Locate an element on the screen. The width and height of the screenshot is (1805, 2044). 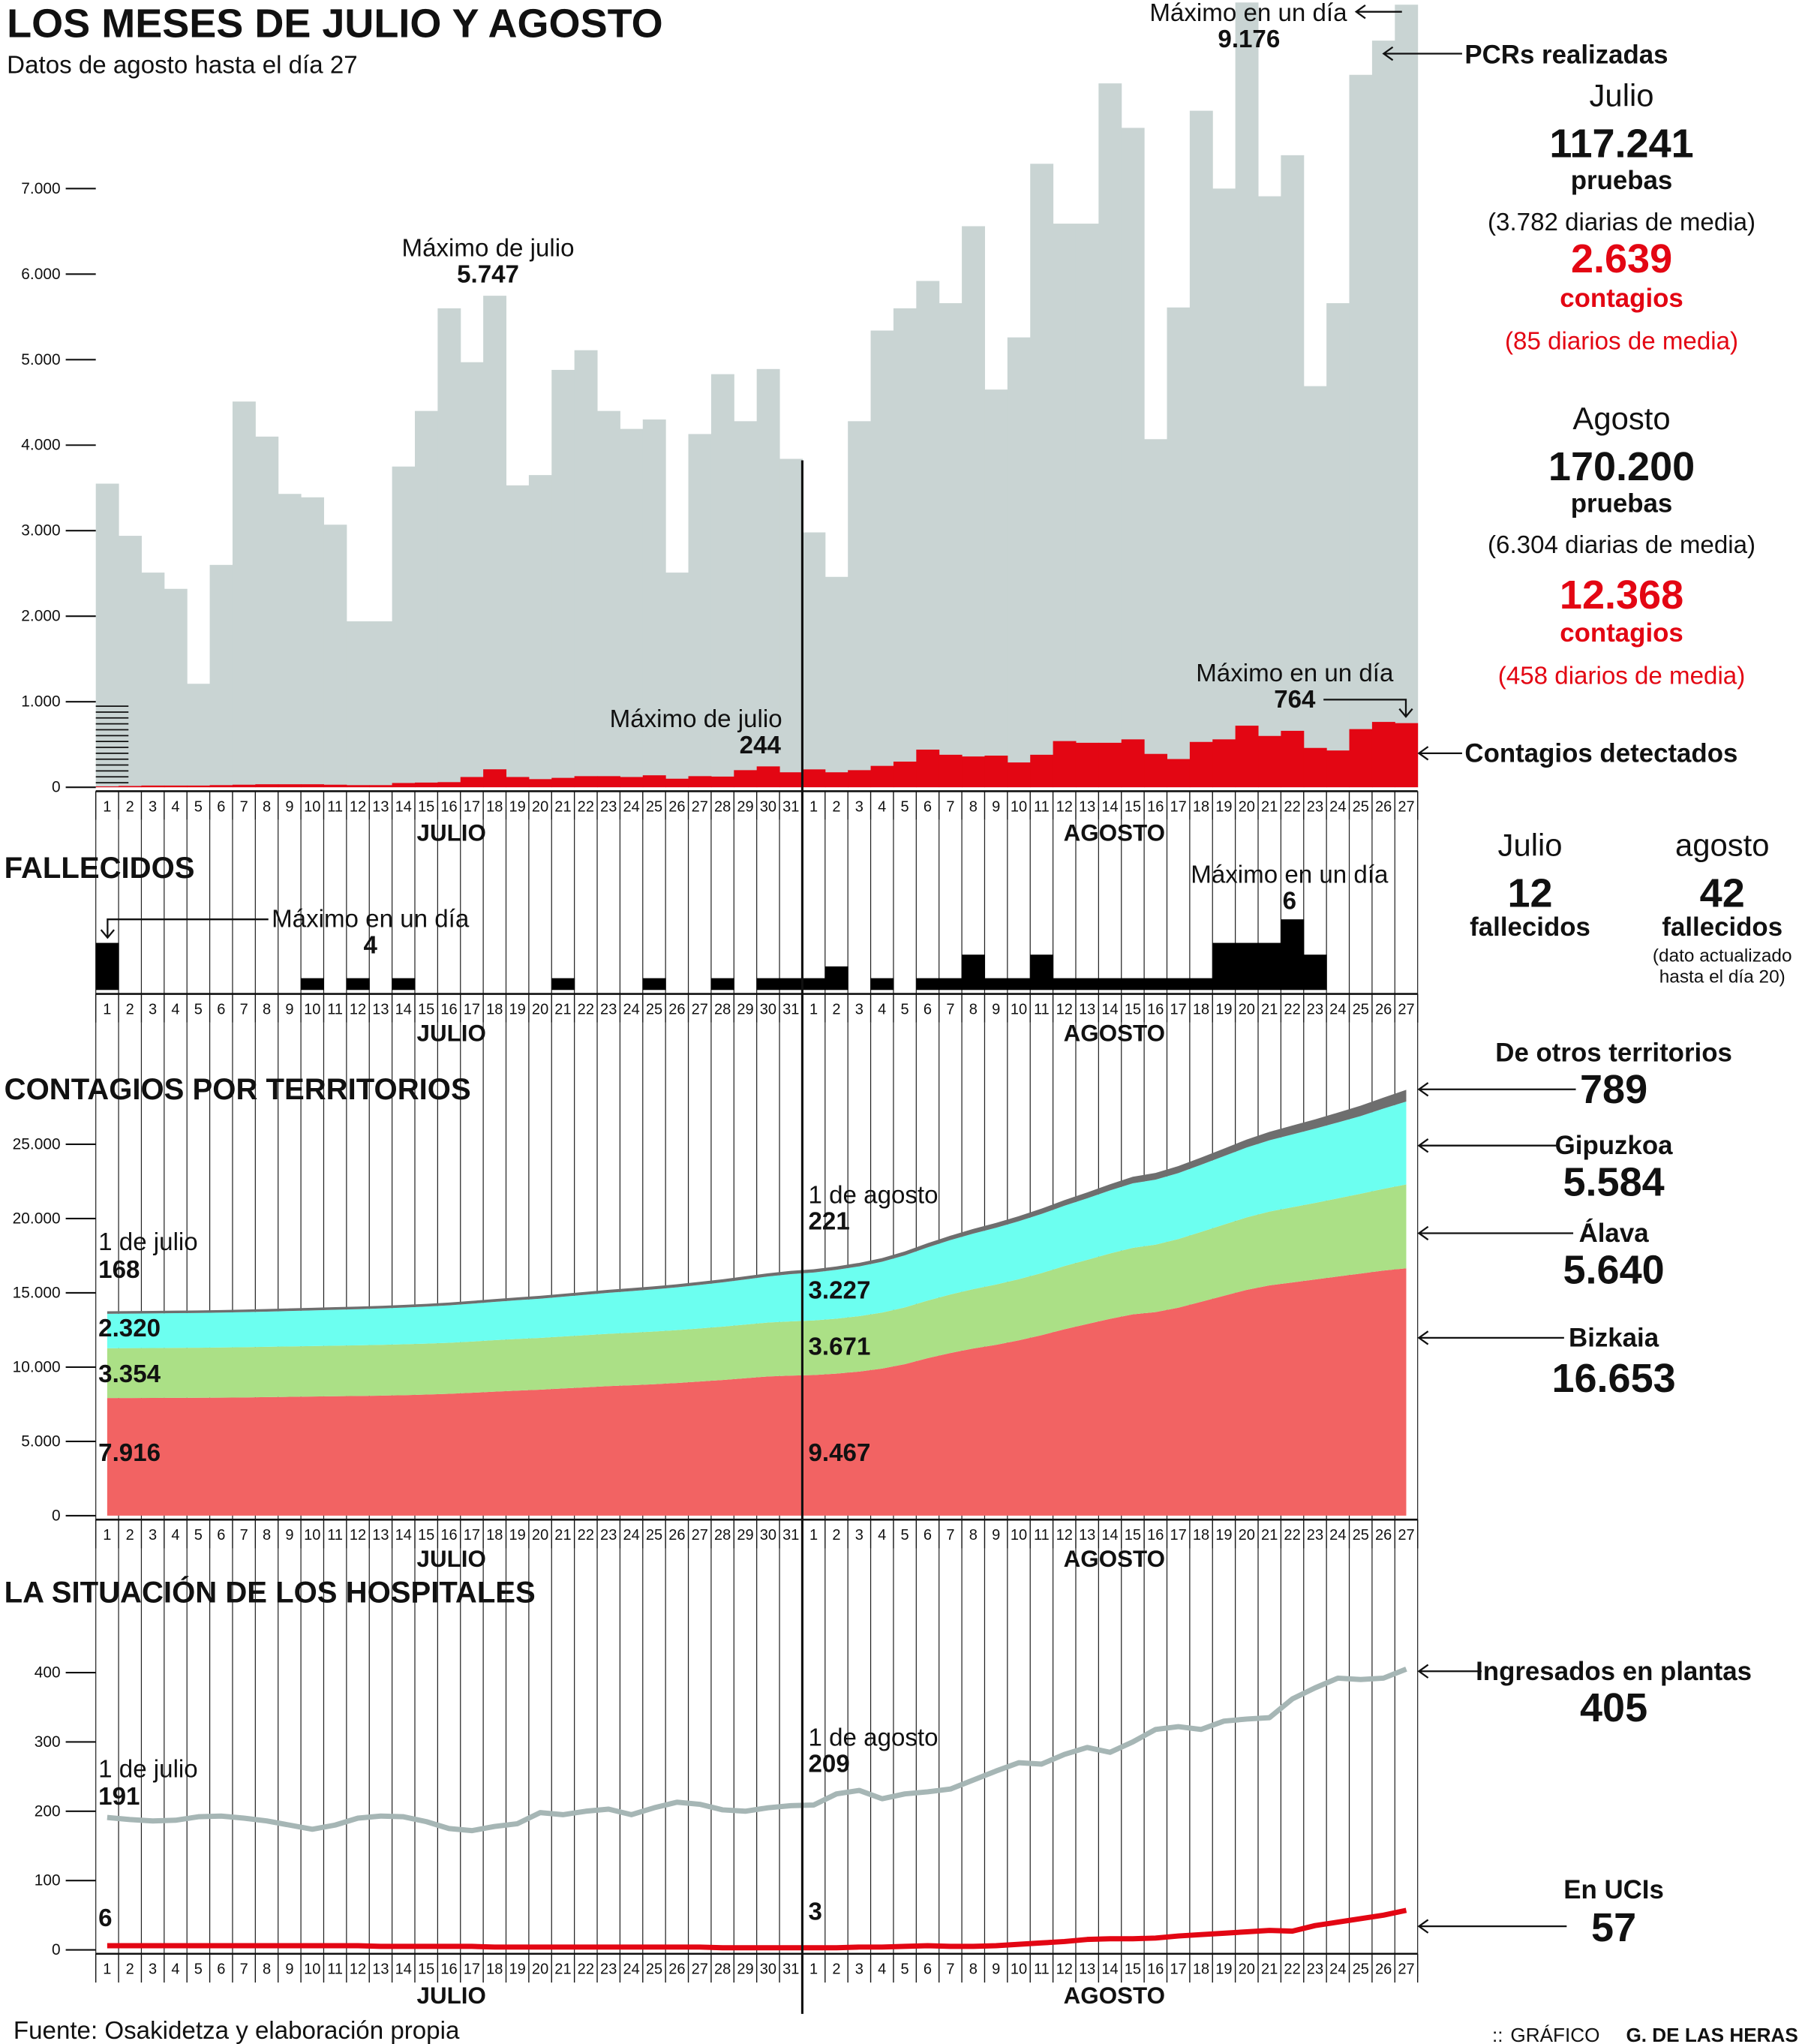
pcr-max-value: 9.176 is located at coordinates (1249, 39).